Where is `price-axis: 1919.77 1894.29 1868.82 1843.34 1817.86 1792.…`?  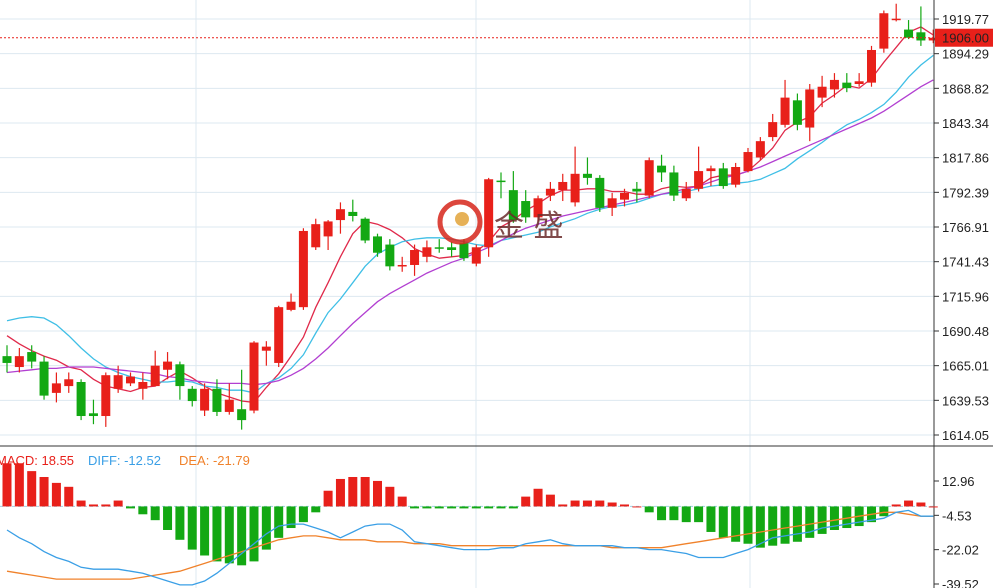
price-axis: 1919.77 1894.29 1868.82 1843.34 1817.86 1792.… is located at coordinates (961, 294).